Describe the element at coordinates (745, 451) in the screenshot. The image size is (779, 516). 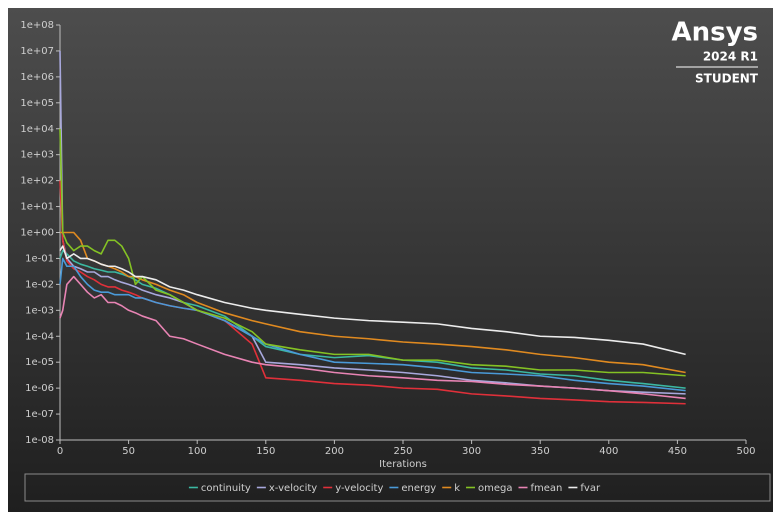
I see `x-tick-label: 500` at that location.